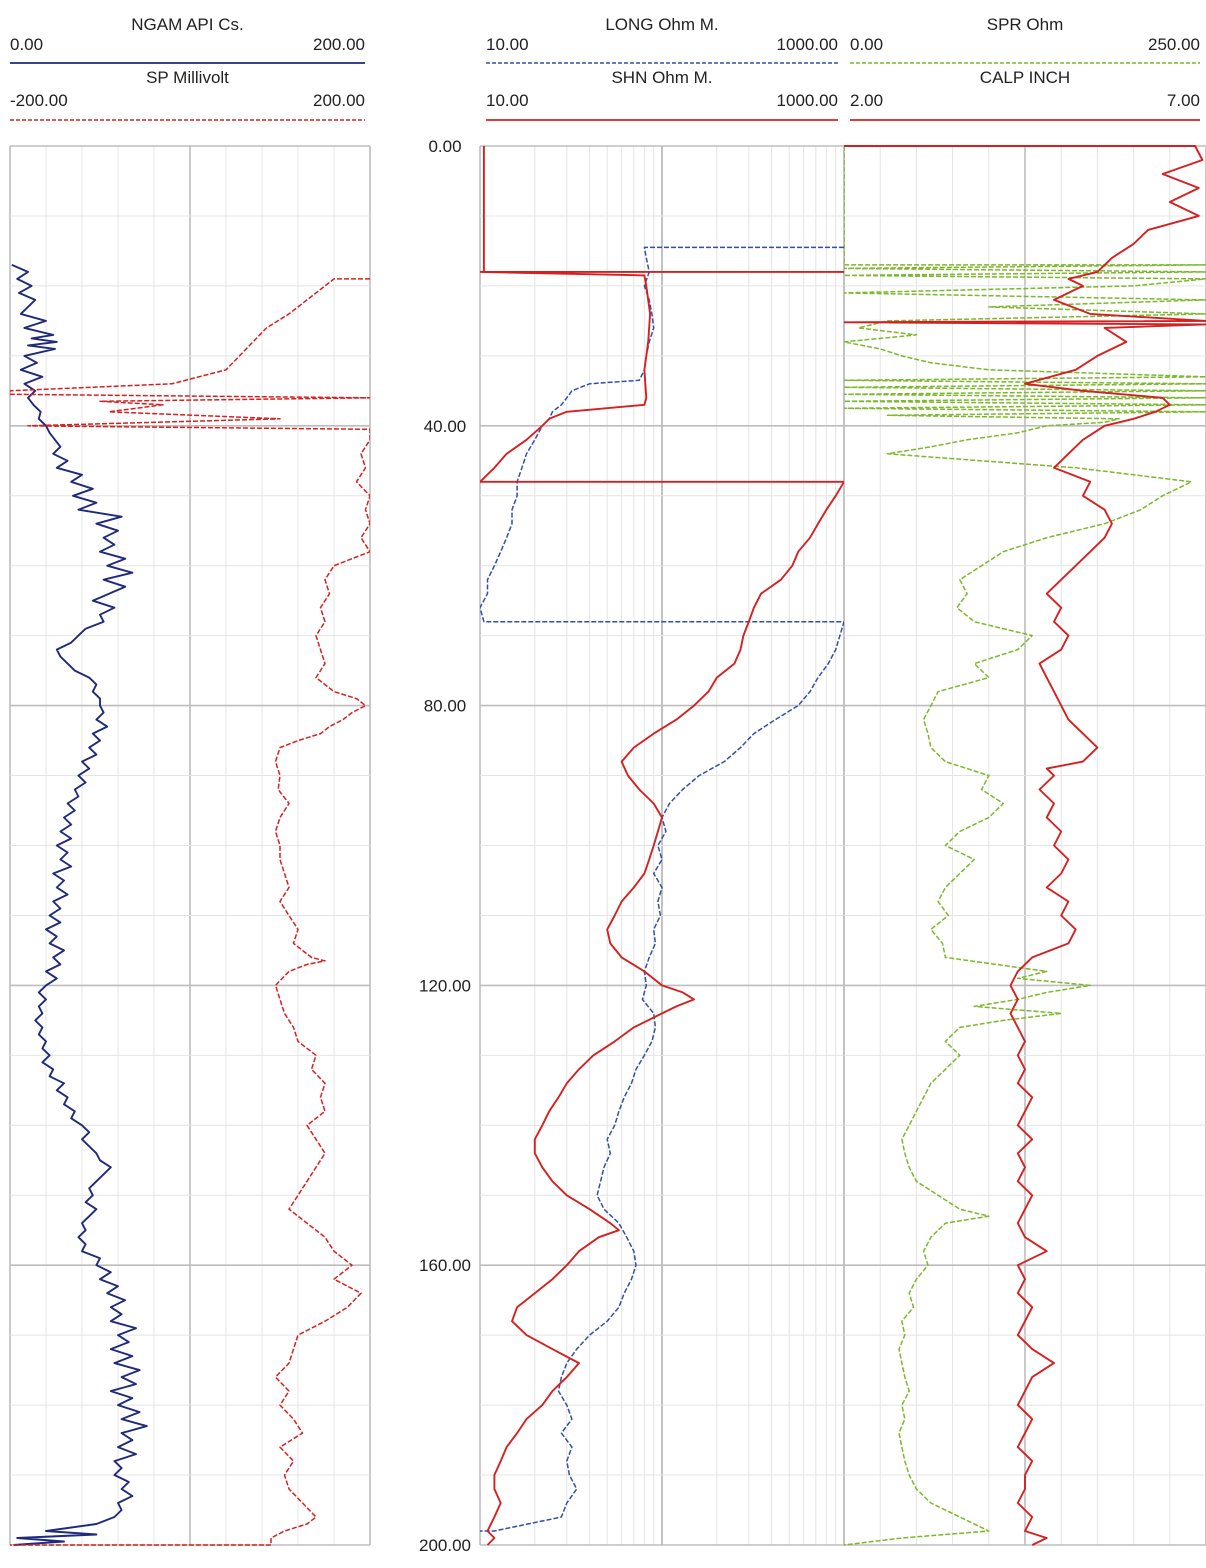 The height and width of the screenshot is (1568, 1206). Describe the element at coordinates (661, 24) in the screenshot. I see `curve-name-long: LONG Ohm M.` at that location.